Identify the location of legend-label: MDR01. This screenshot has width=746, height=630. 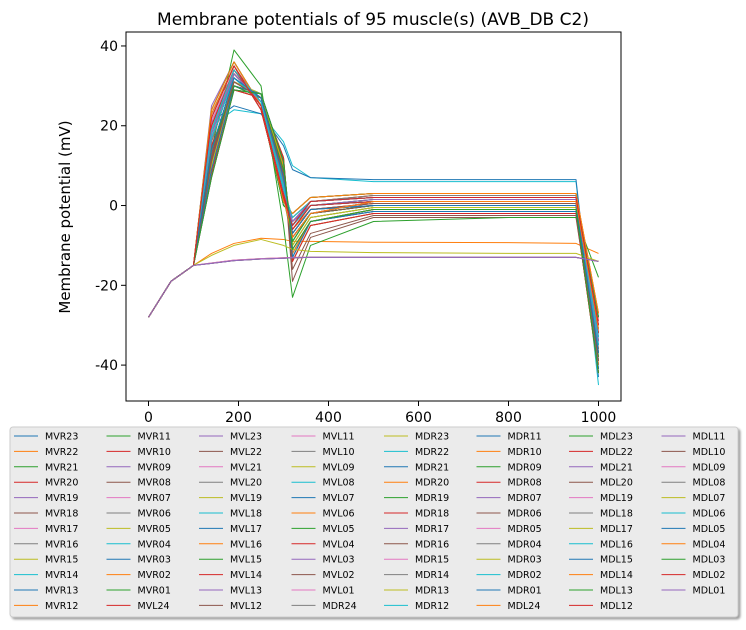
(525, 591).